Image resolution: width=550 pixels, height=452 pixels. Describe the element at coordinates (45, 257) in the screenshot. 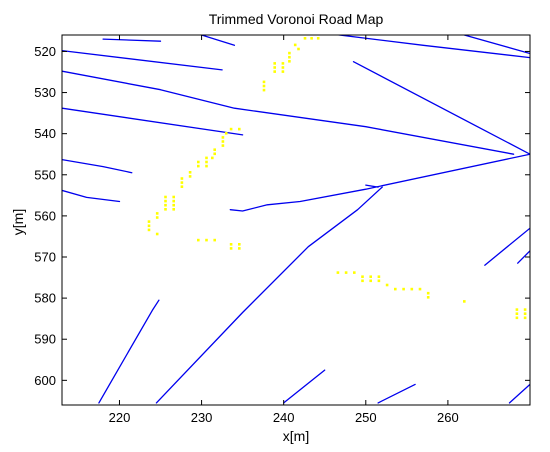

I see `y-tick-label-570: 570` at that location.